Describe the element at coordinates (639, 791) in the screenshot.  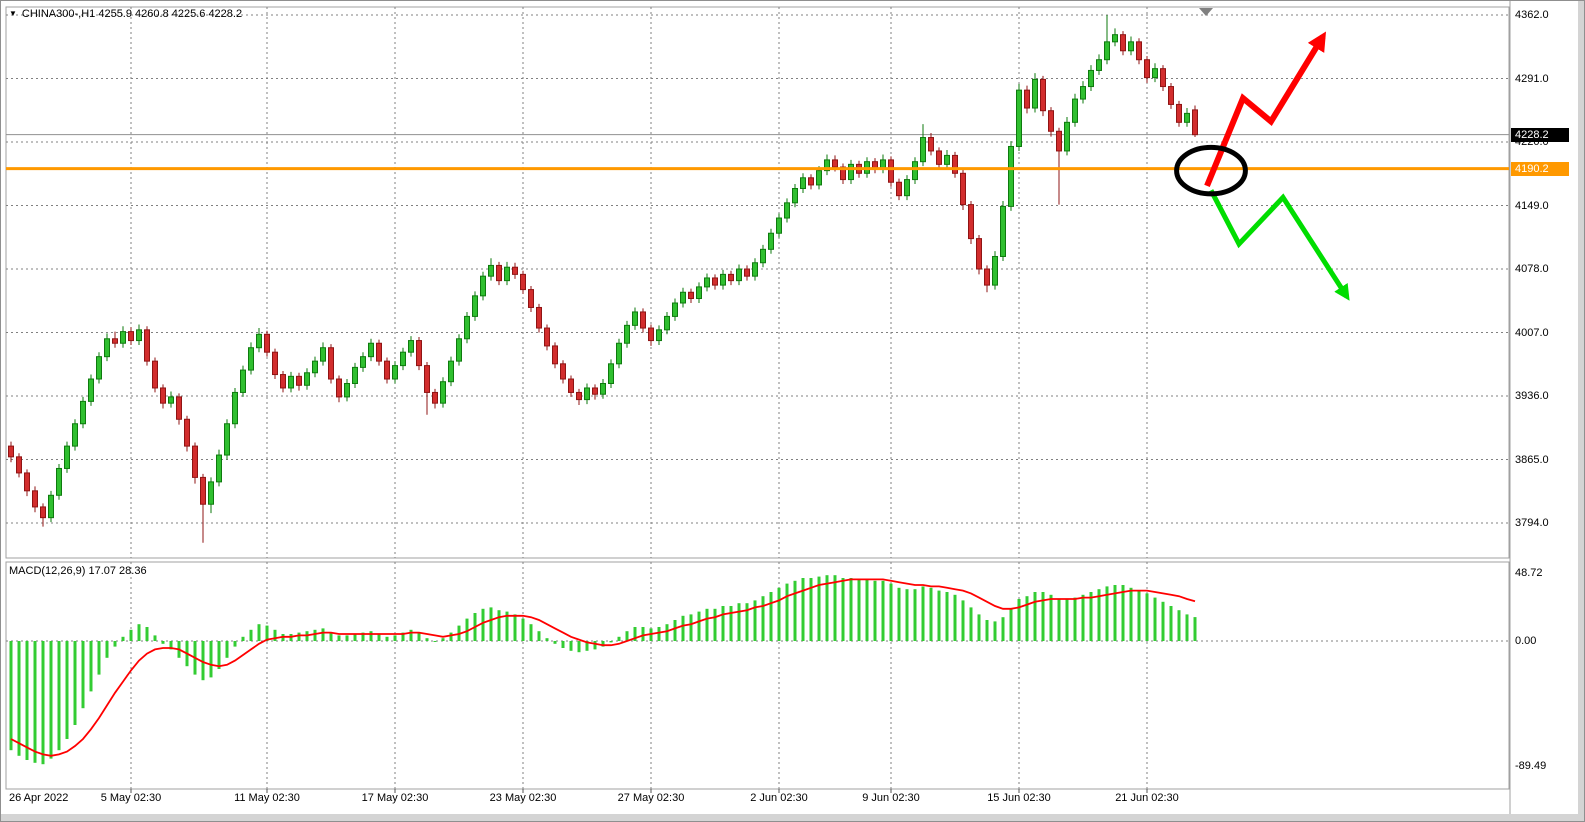
I see `time-axis-ticks` at that location.